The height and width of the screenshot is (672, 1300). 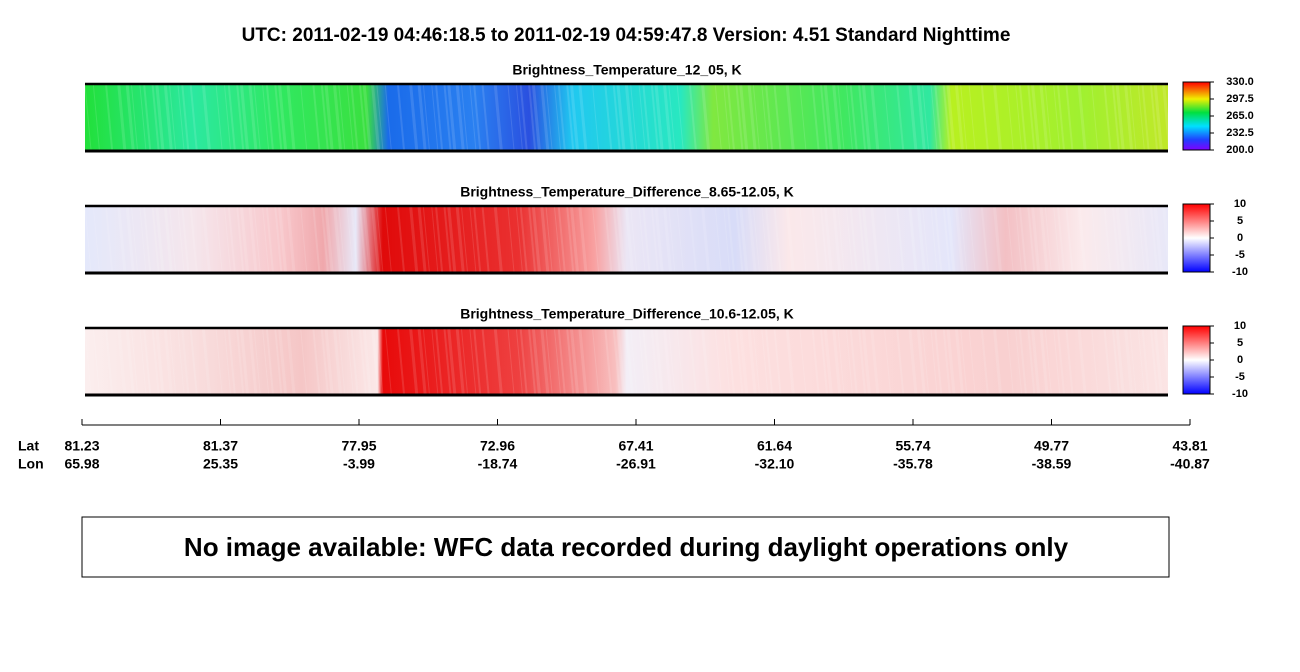 What do you see at coordinates (1240, 394) in the screenshot?
I see `colorbar-tick-label: -10` at bounding box center [1240, 394].